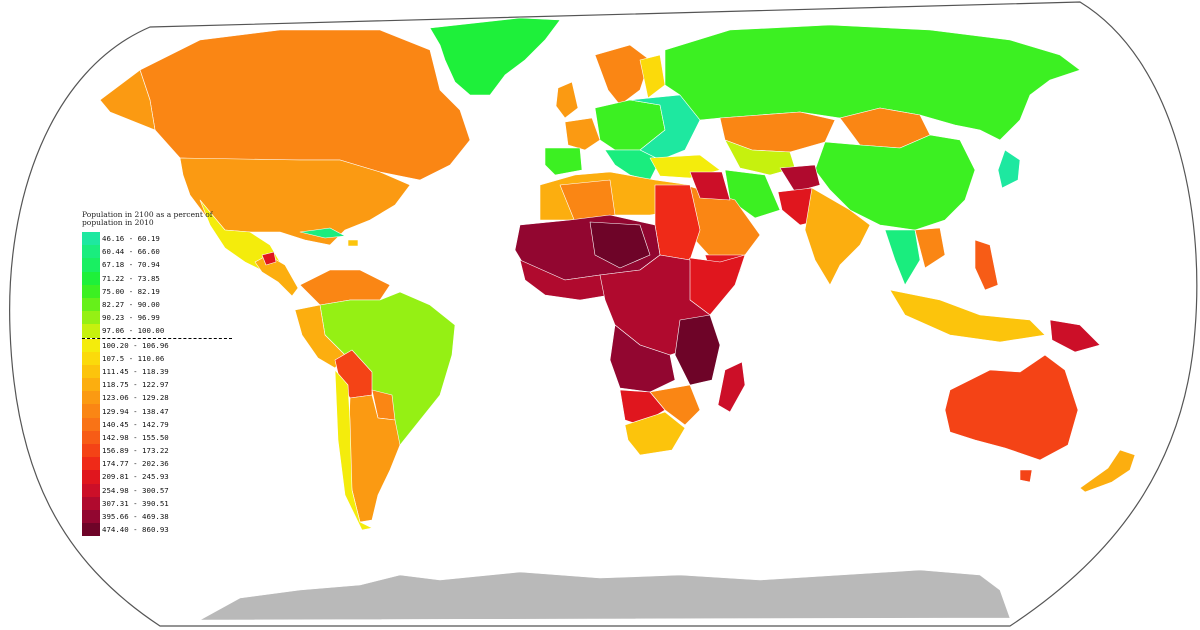  I want to click on legend-row: 60.44 - 66.60, so click(157, 252).